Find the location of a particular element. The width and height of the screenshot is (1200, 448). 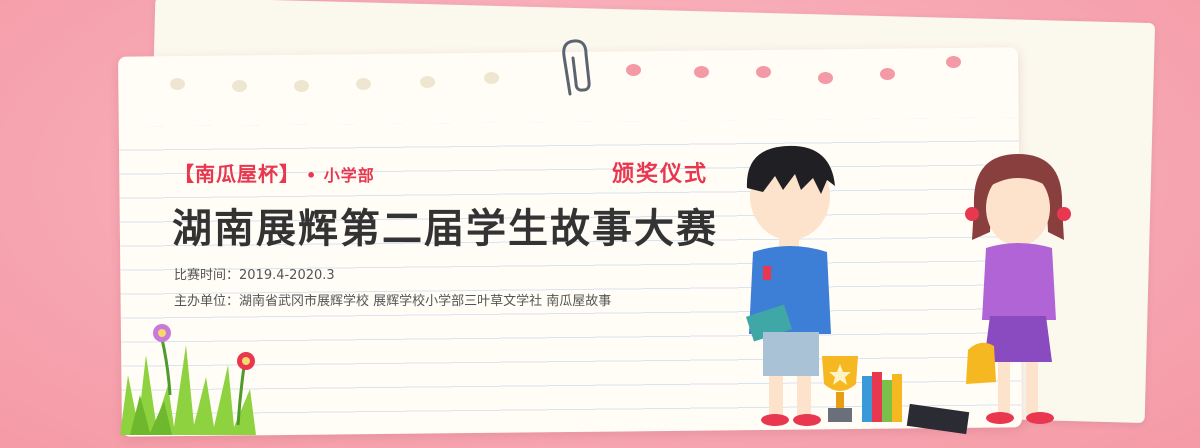

competition-time: 比赛时间：2019.4-2020.3 is located at coordinates (254, 275).